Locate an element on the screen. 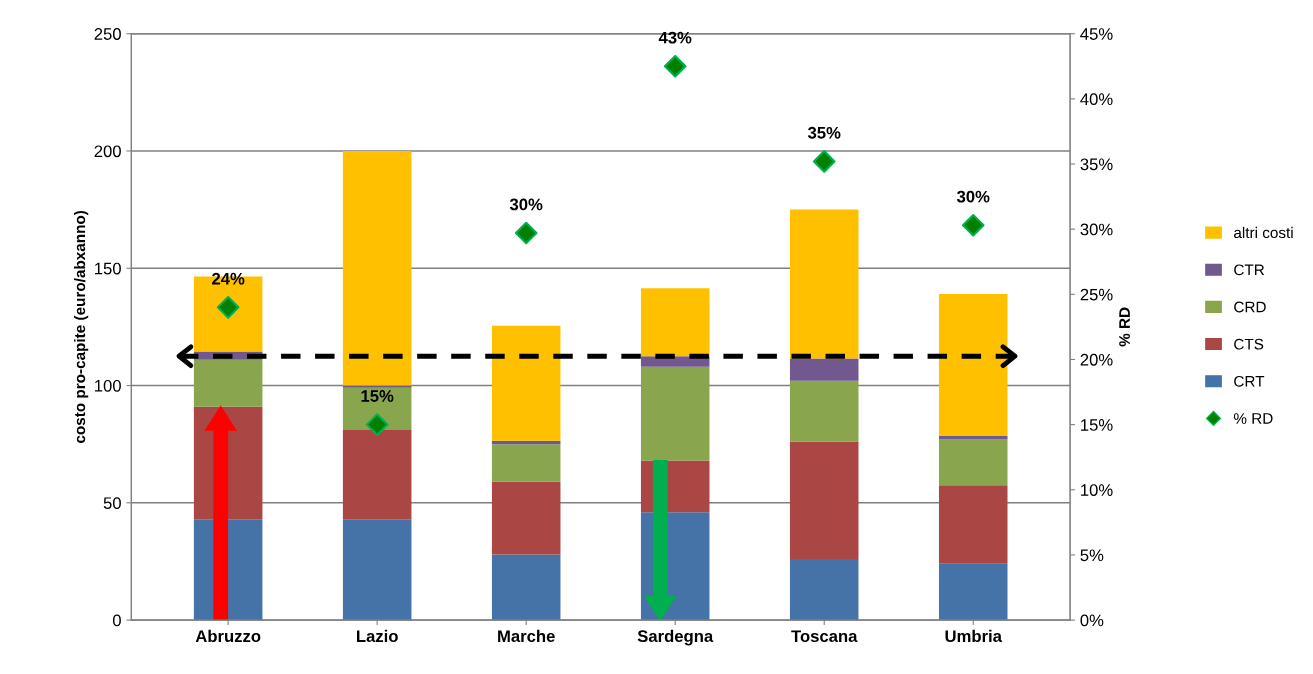  data-label: 35% is located at coordinates (824, 132).